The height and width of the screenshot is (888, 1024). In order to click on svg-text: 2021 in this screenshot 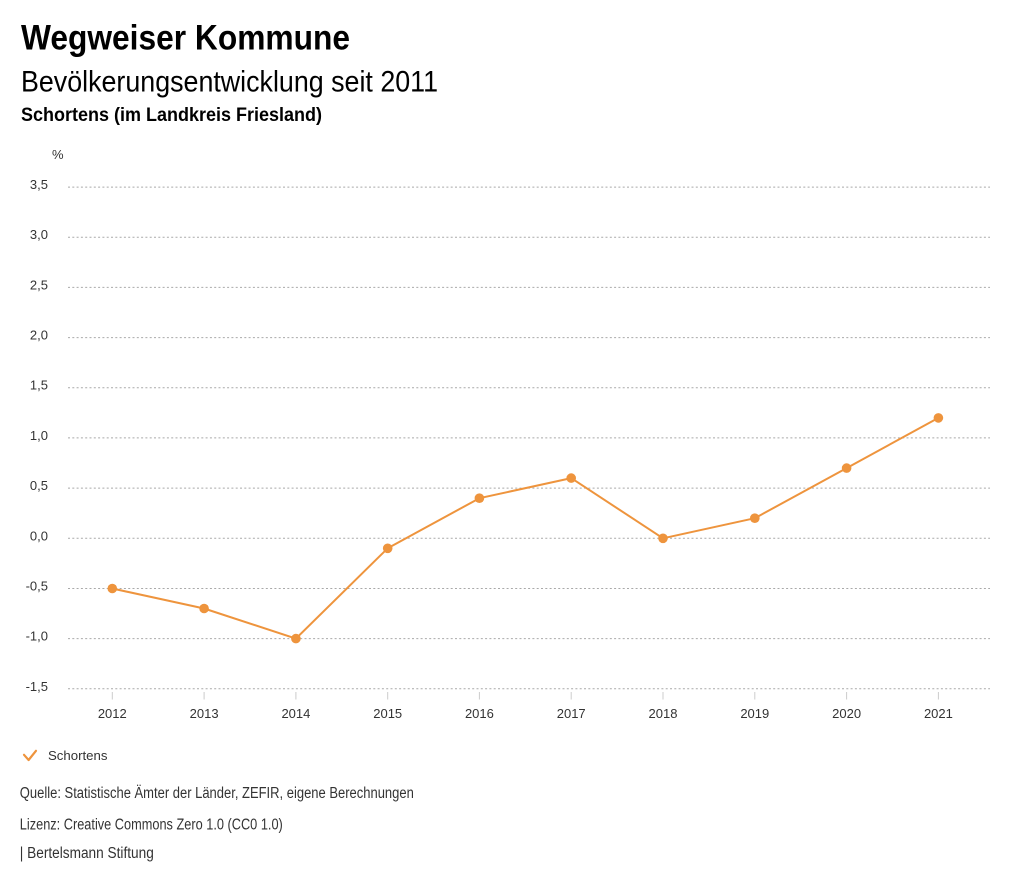, I will do `click(938, 713)`.